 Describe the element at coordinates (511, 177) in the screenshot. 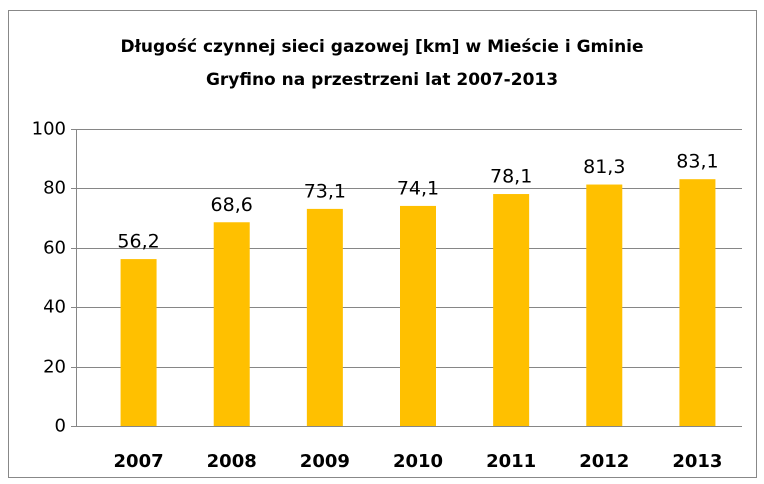

I see `data-label: 78,1` at that location.